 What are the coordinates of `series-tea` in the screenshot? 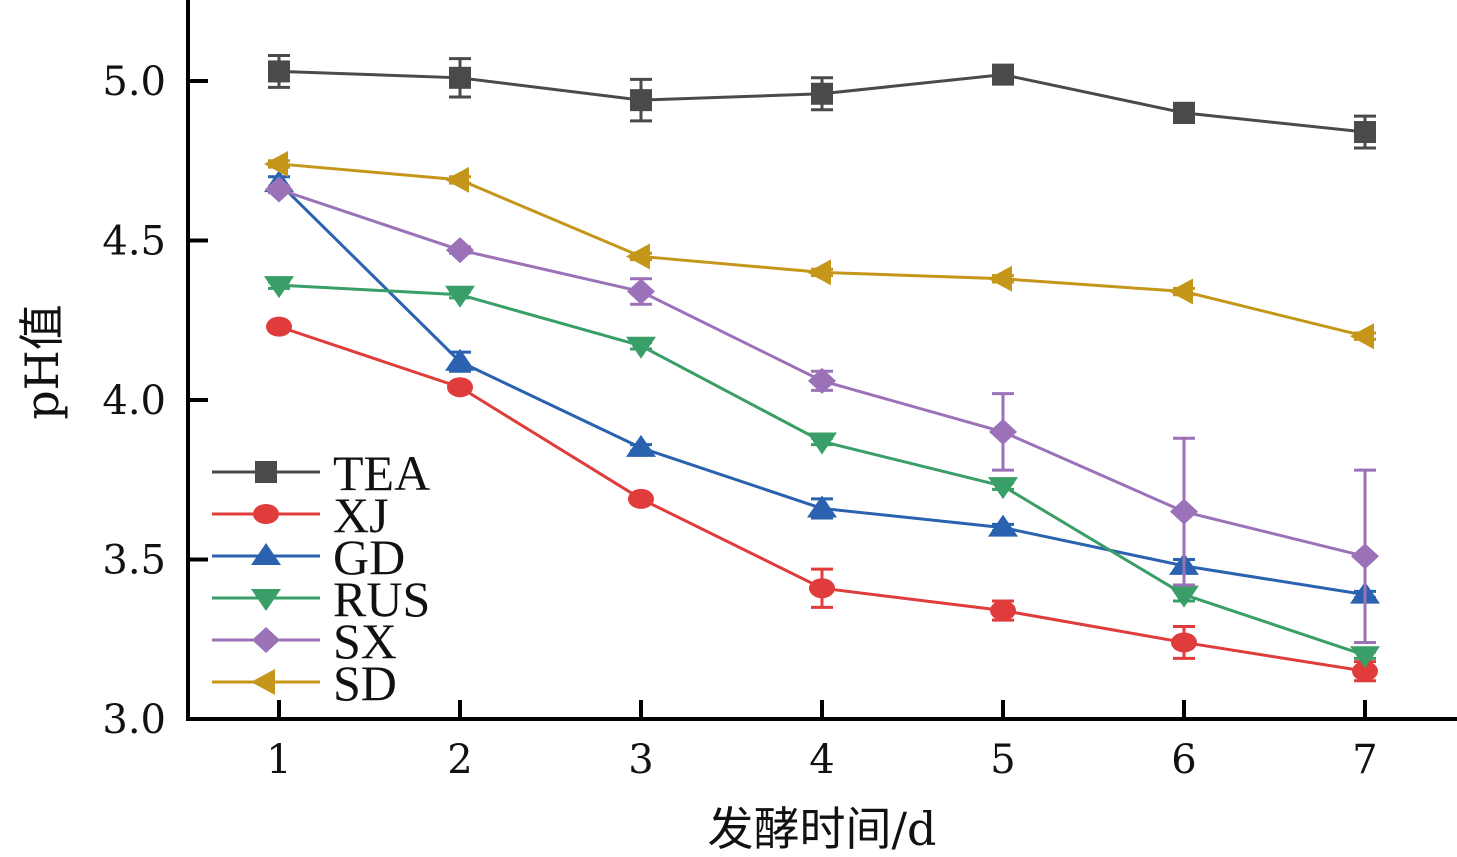 It's located at (822, 101).